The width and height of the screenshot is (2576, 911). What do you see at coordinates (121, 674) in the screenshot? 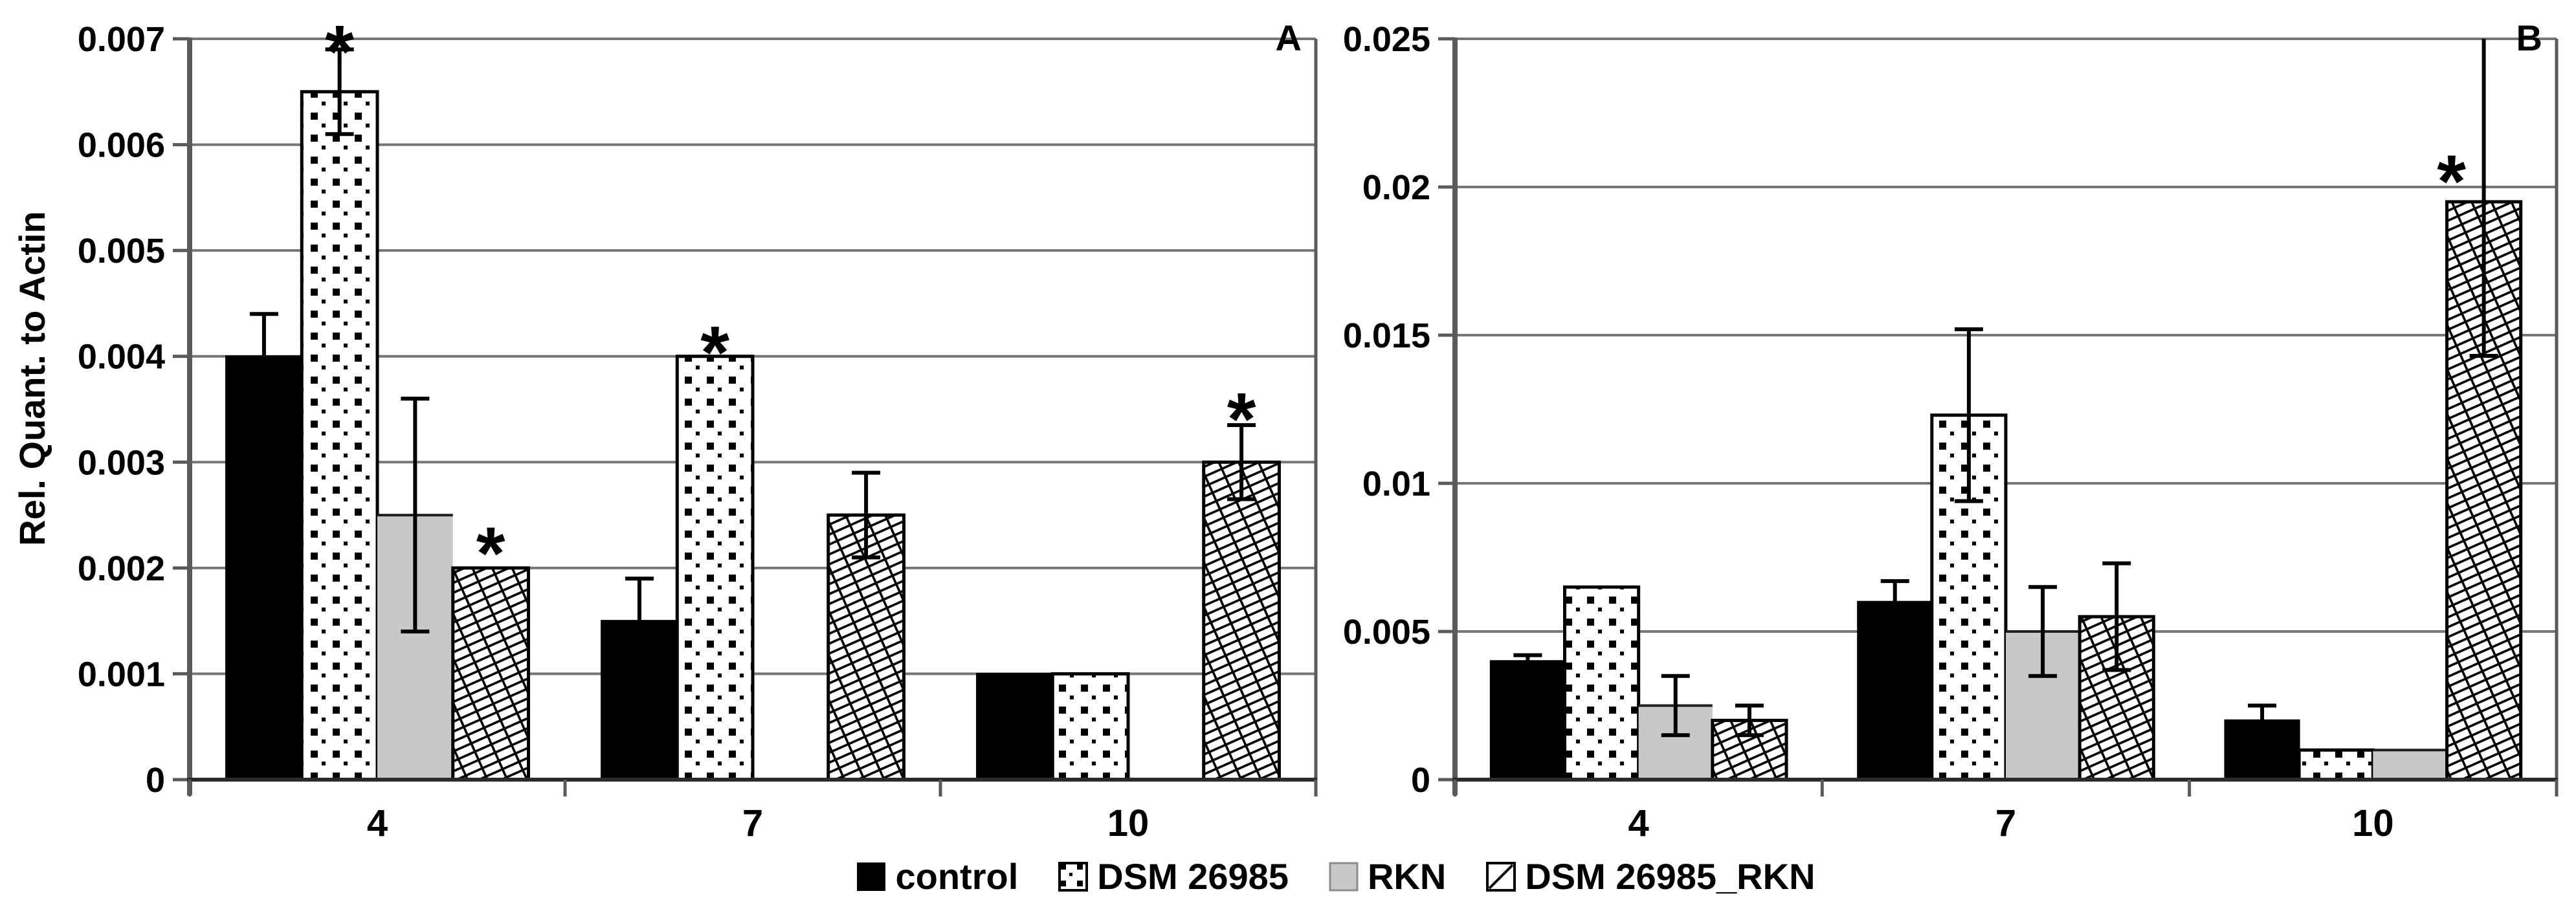
I see `y-tick-label: 0.001` at bounding box center [121, 674].